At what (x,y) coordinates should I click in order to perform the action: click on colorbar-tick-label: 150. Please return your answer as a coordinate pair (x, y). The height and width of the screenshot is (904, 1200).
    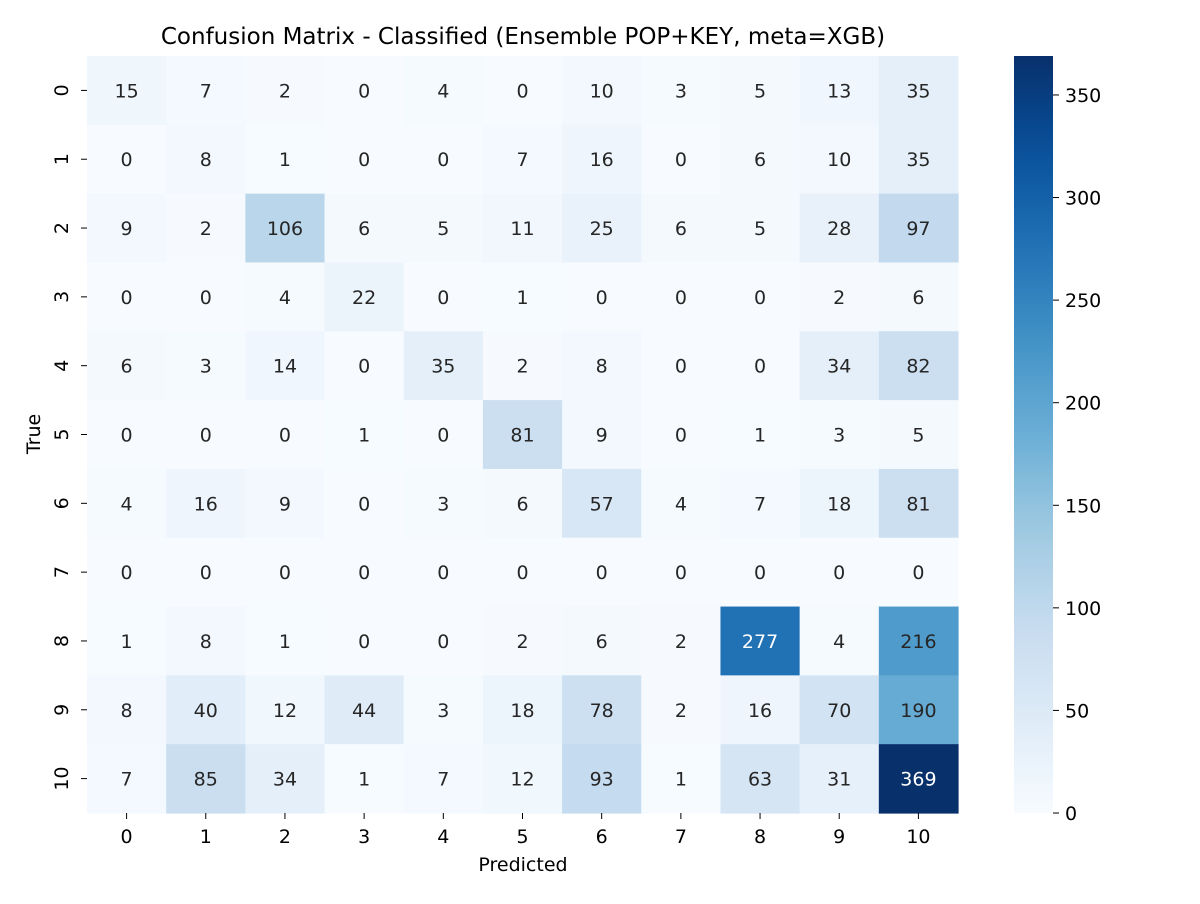
    Looking at the image, I should click on (1083, 506).